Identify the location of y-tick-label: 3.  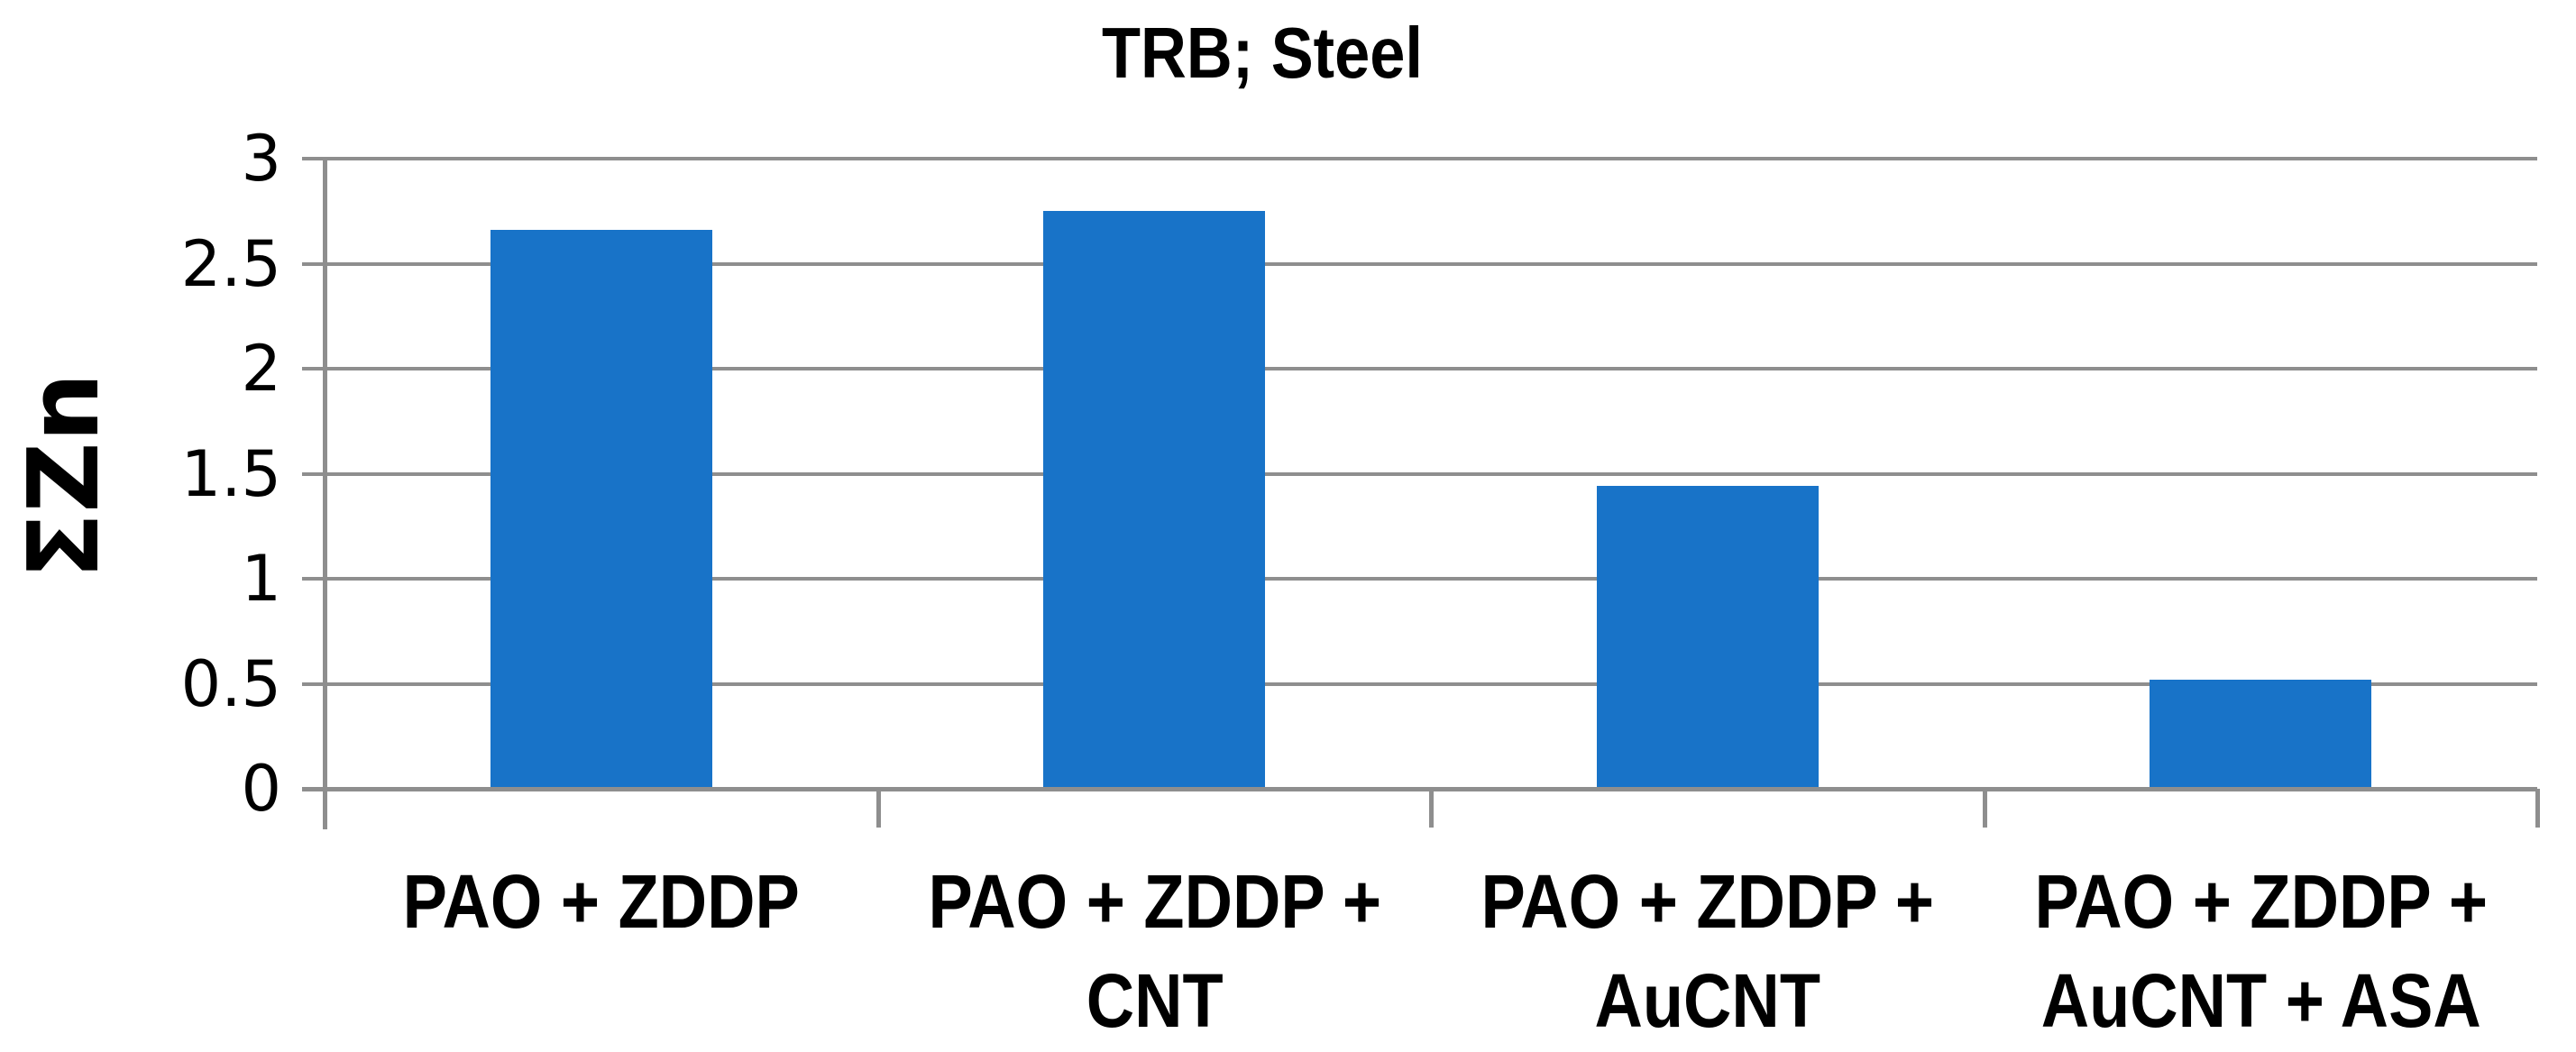
(261, 159).